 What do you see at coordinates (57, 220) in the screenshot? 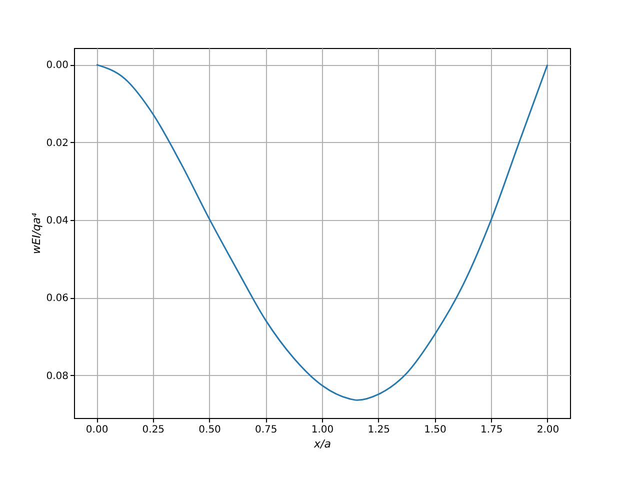
I see `y-tick-label: 0.04` at bounding box center [57, 220].